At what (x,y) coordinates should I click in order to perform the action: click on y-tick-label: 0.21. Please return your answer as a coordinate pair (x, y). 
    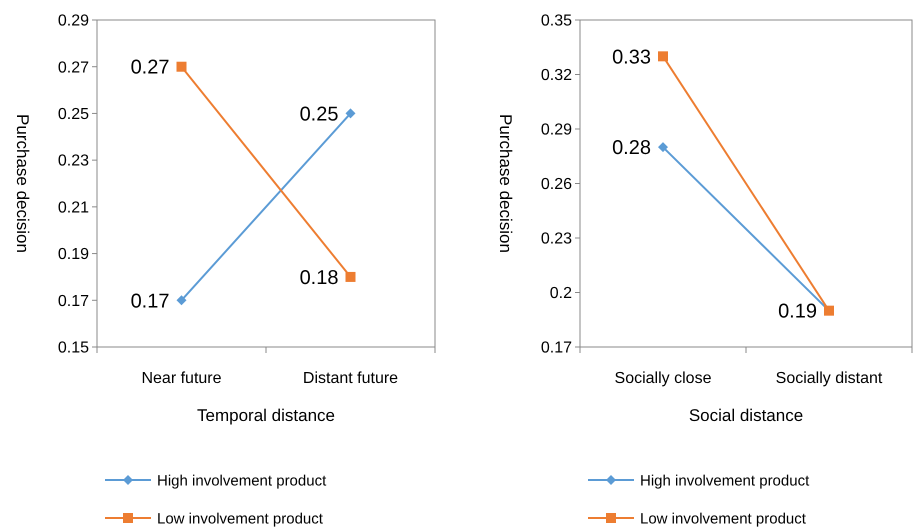
    Looking at the image, I should click on (74, 207).